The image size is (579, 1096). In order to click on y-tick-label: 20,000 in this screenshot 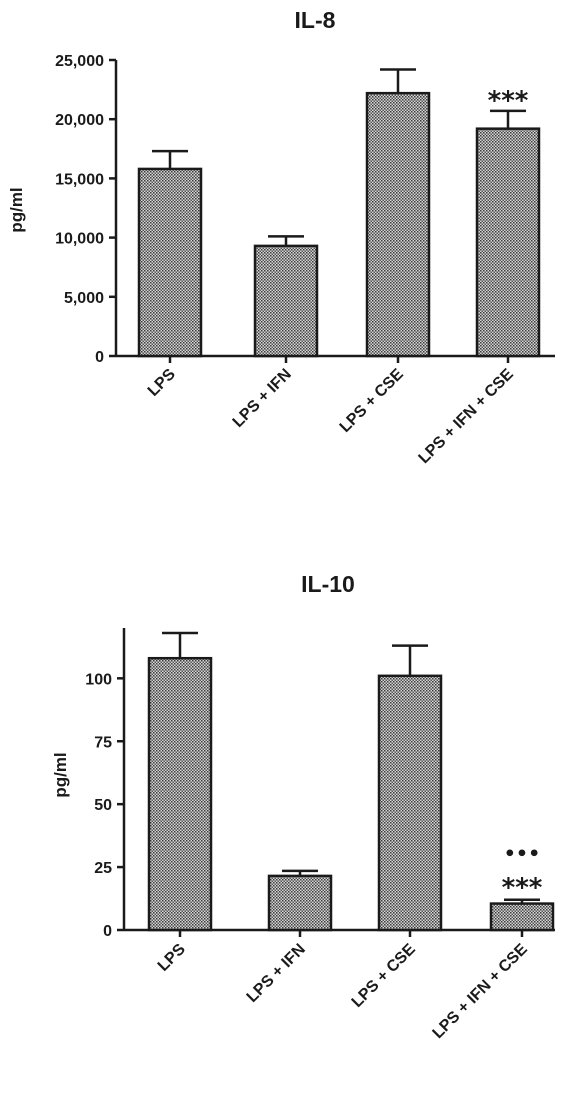, I will do `click(79, 120)`.